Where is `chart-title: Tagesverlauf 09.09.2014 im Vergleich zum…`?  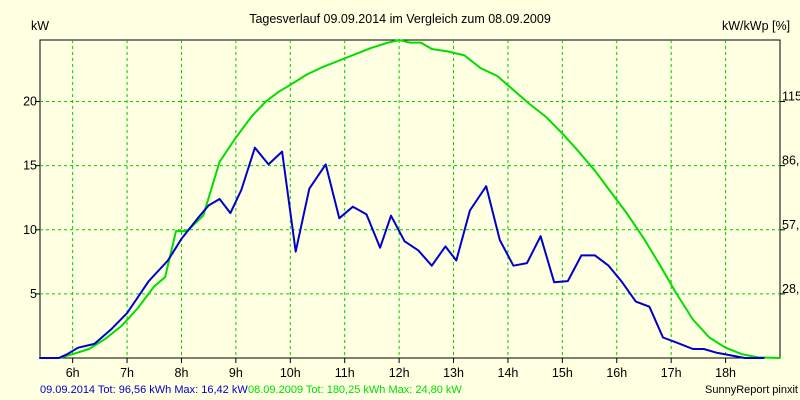
chart-title: Tagesverlauf 09.09.2014 im Vergleich zum… is located at coordinates (400, 19).